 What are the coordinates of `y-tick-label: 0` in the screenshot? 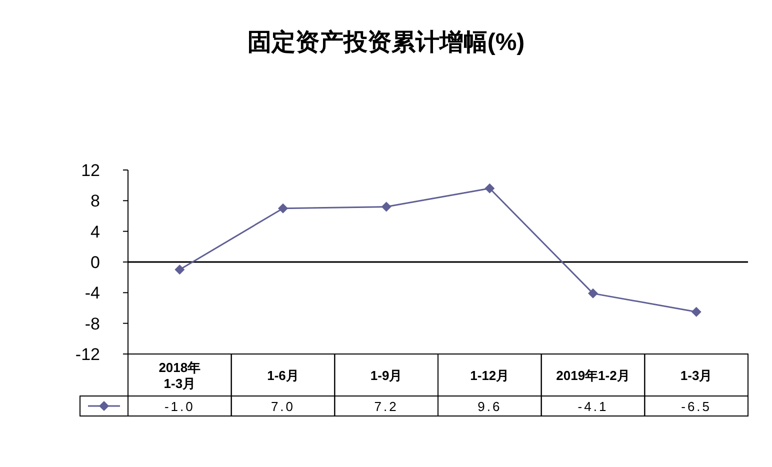 It's located at (95, 262).